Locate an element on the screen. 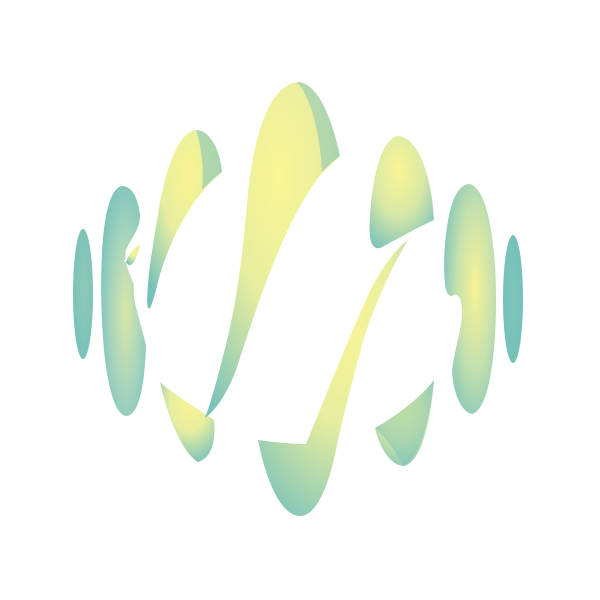 The width and height of the screenshot is (600, 600). slice-4-shadow is located at coordinates (318, 127).